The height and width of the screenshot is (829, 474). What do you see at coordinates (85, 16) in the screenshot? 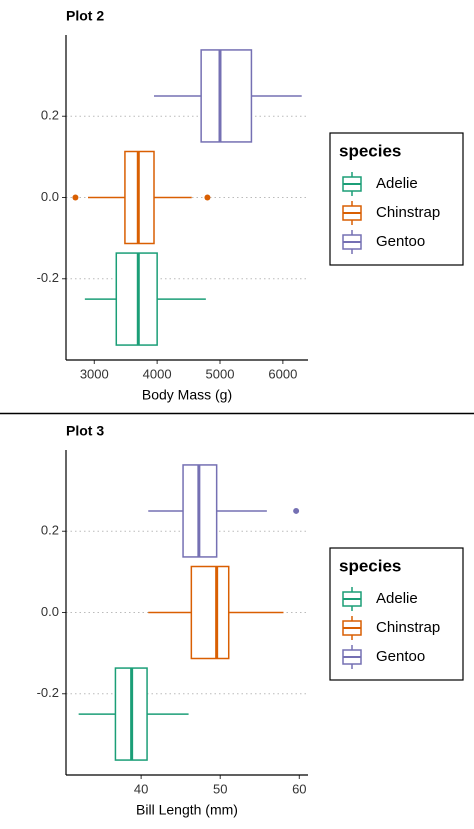
I see `chart-title: Plot 2` at bounding box center [85, 16].